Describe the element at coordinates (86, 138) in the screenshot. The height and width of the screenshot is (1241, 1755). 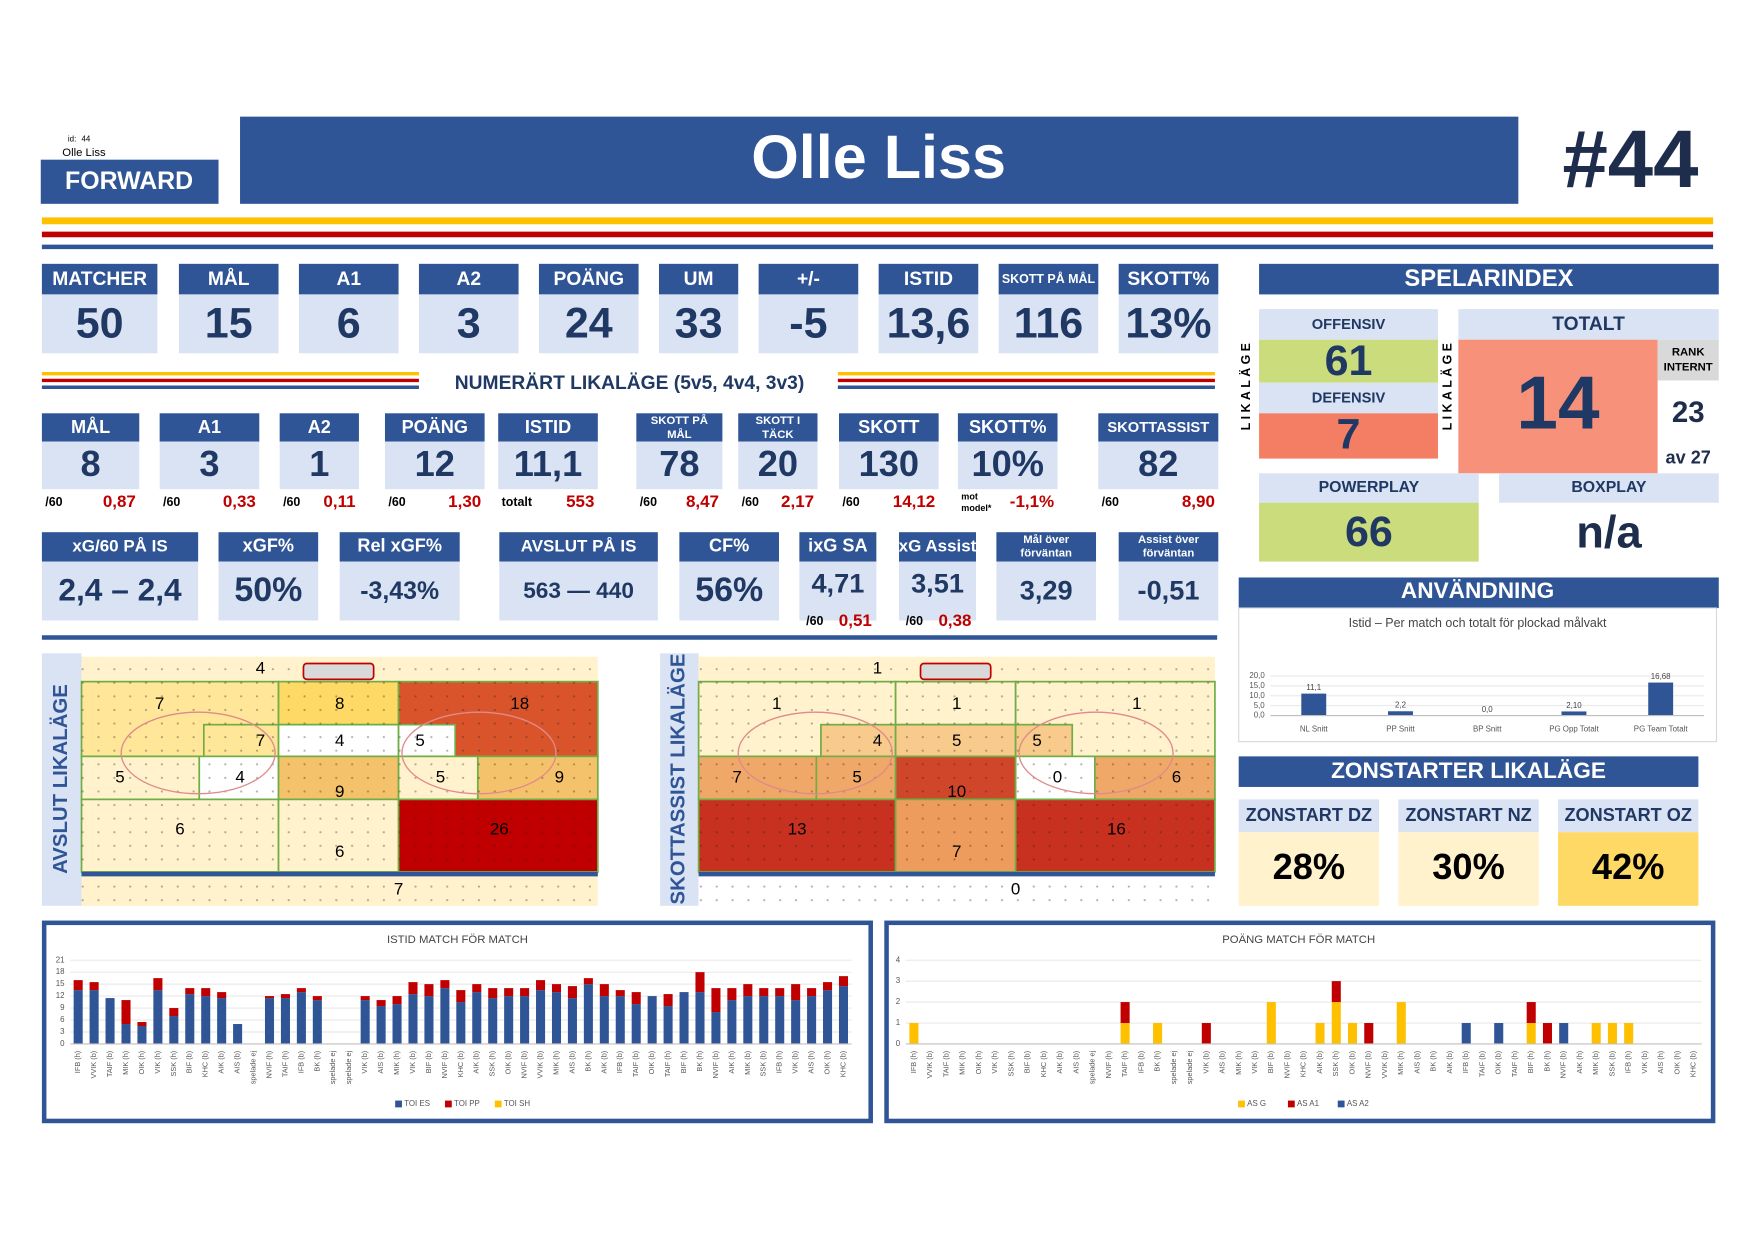
I see `id-value: 44` at that location.